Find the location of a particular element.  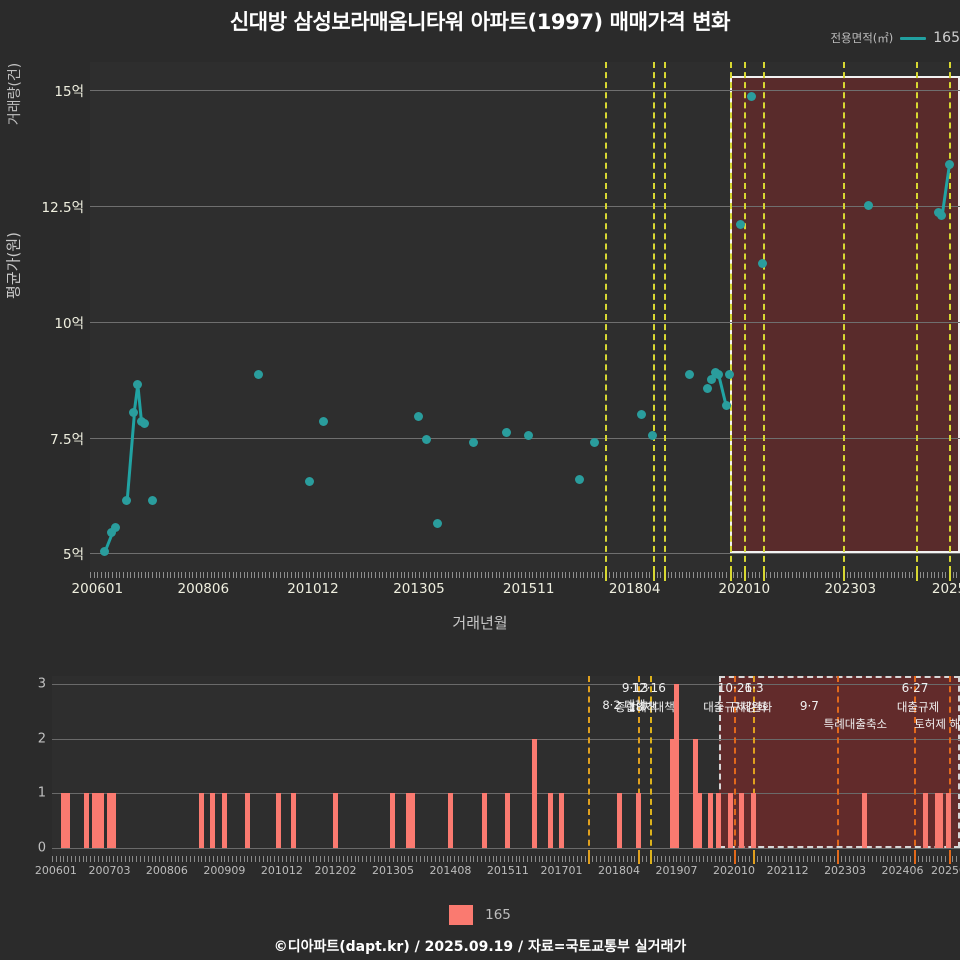

policy-annotation: 9·7 is located at coordinates (809, 706).